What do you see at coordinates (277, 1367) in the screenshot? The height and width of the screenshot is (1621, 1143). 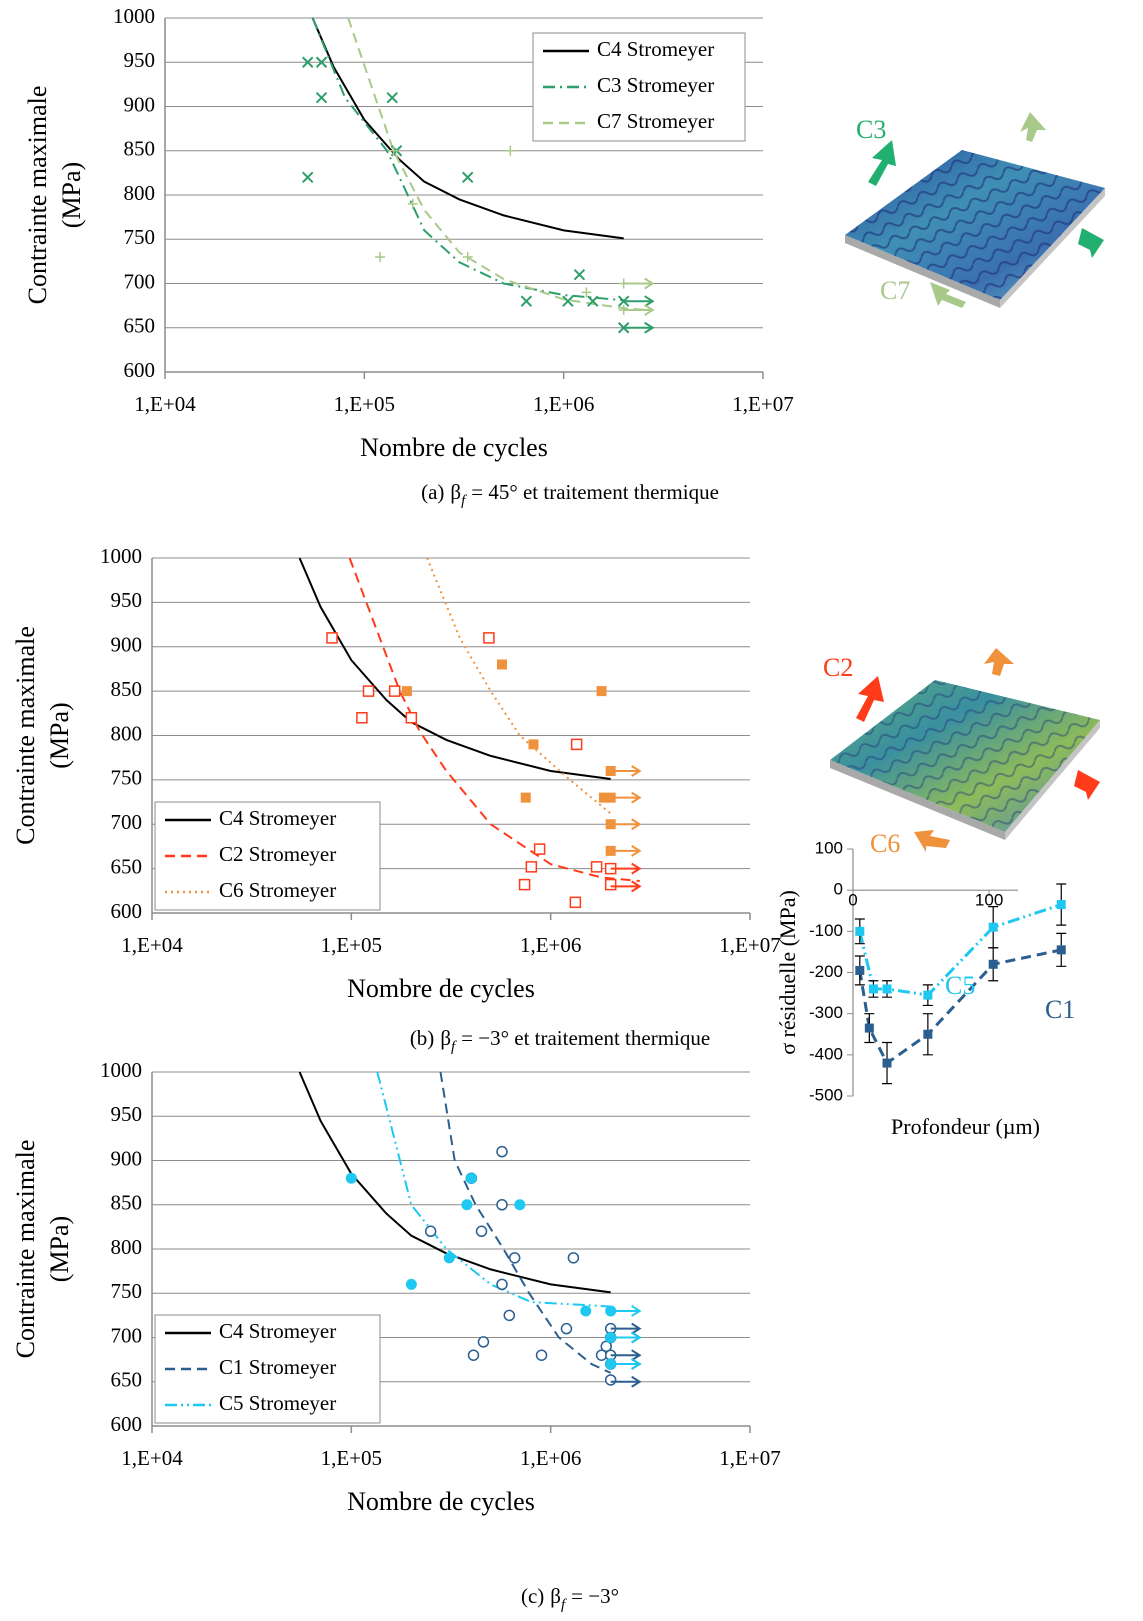 I see `legend-label: C1 Stromeyer` at bounding box center [277, 1367].